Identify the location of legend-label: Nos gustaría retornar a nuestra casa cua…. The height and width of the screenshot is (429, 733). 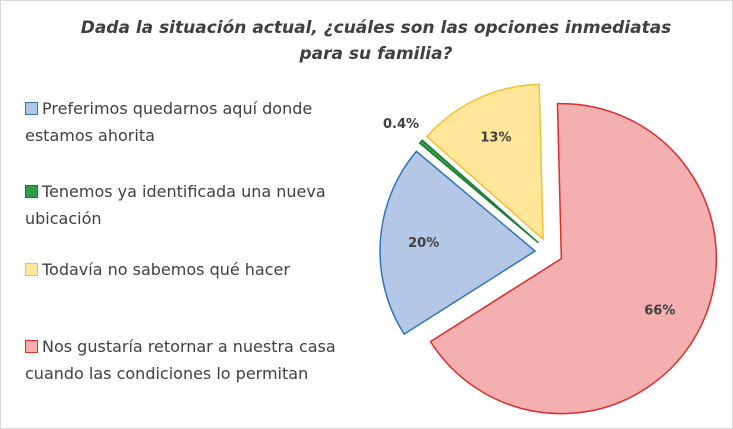
(180, 360).